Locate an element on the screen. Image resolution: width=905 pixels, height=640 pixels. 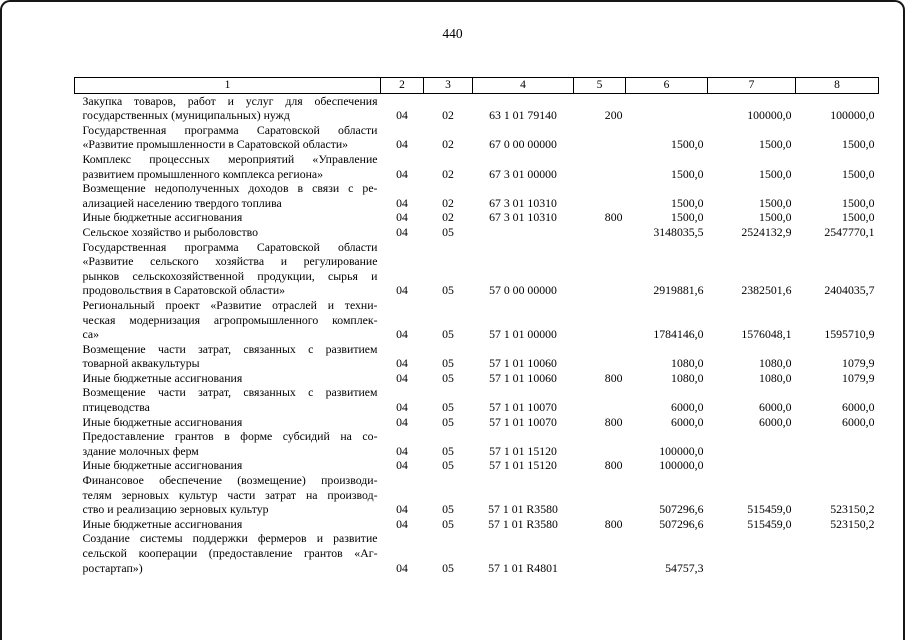
column-header-8: 8 is located at coordinates (837, 85).